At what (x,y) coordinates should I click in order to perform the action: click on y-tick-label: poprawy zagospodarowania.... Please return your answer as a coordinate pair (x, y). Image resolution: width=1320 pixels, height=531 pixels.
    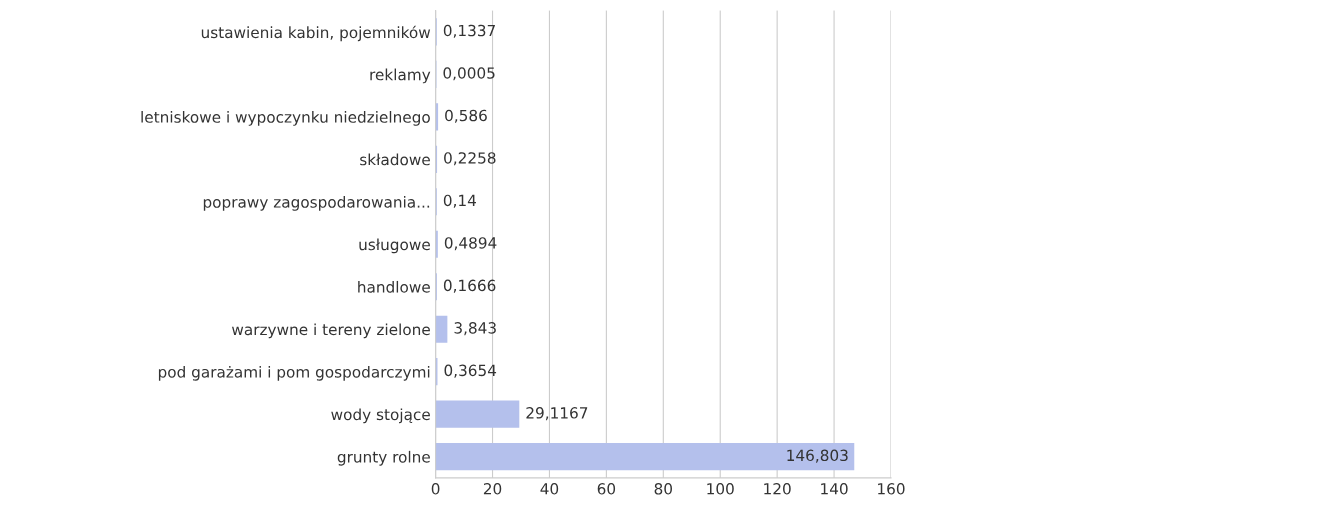
    Looking at the image, I should click on (316, 203).